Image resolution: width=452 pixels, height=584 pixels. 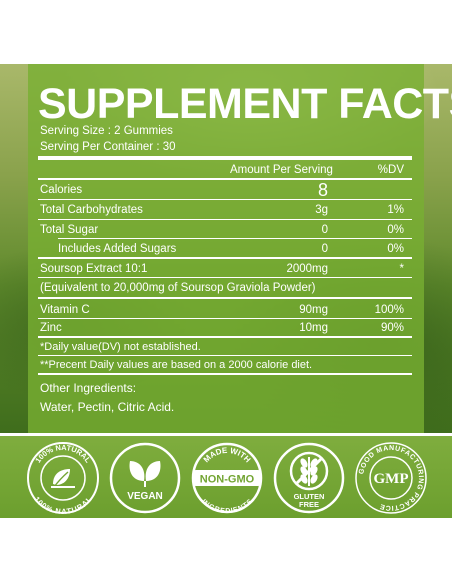 I want to click on header-amount: Amount Per Serving, so click(x=281, y=170).